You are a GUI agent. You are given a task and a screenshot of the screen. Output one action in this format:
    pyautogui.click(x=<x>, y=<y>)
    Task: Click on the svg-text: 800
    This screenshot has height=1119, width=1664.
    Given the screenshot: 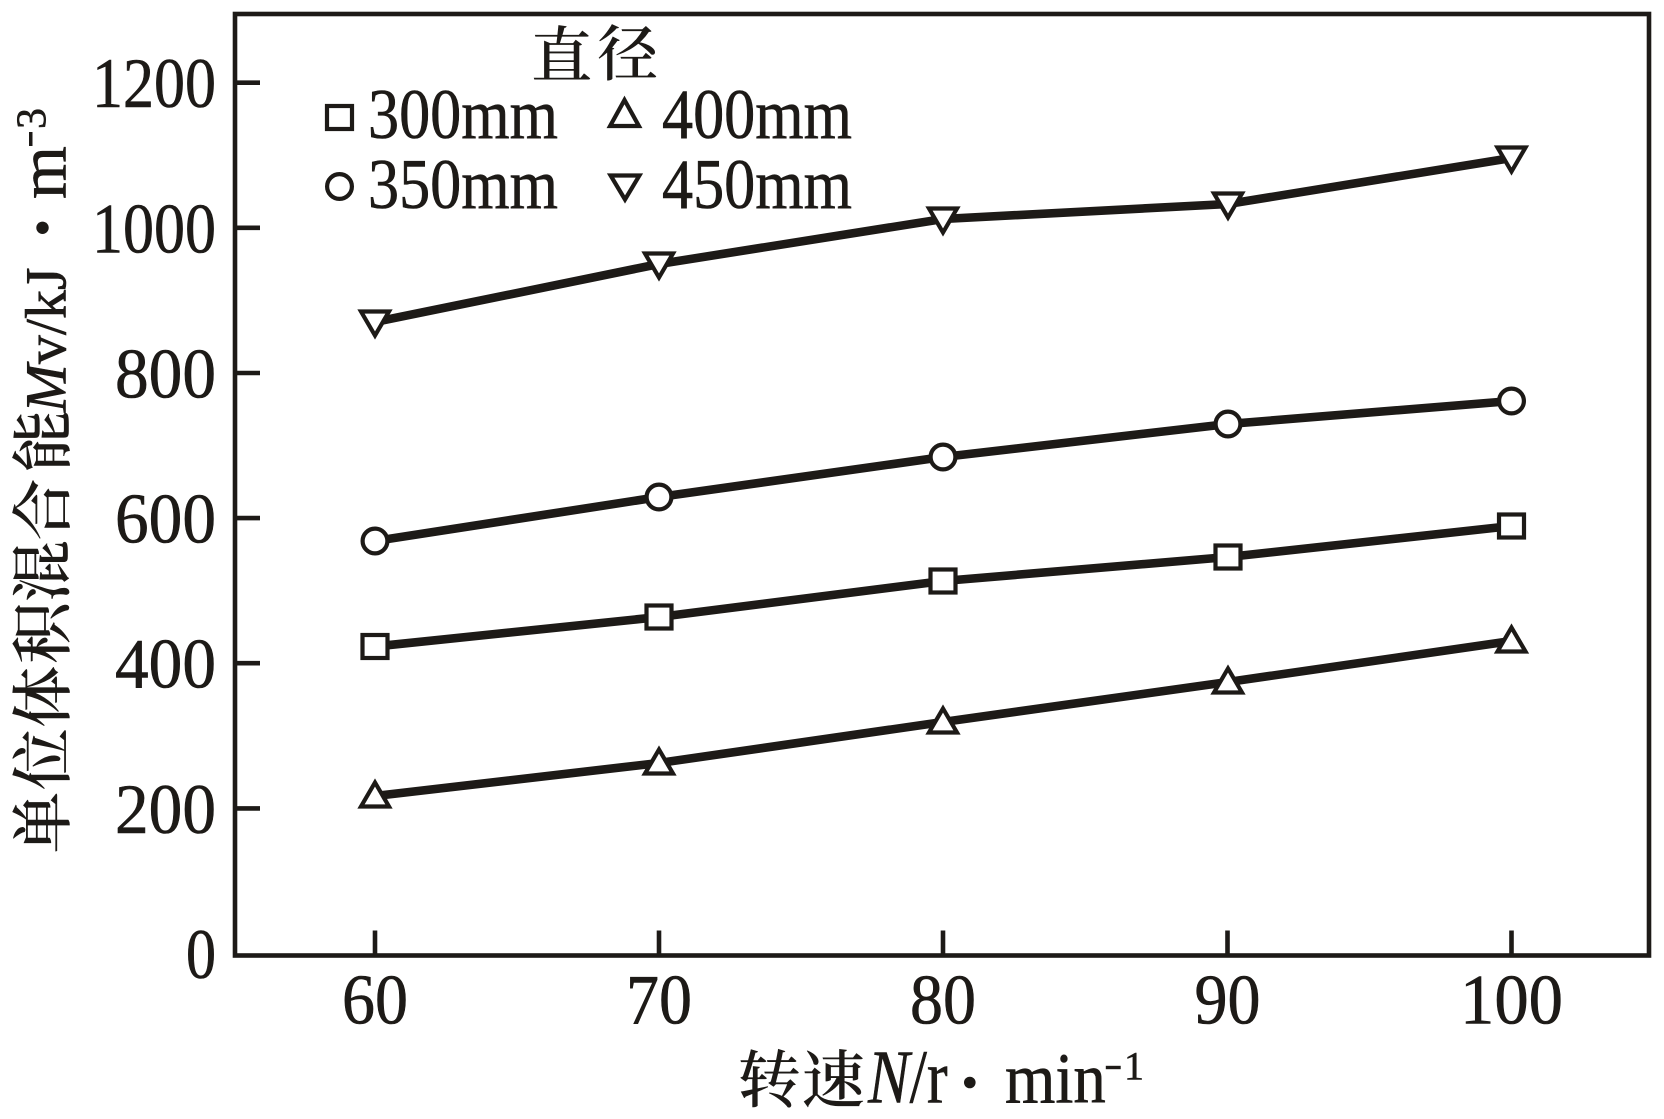 What is the action you would take?
    pyautogui.click(x=165, y=375)
    